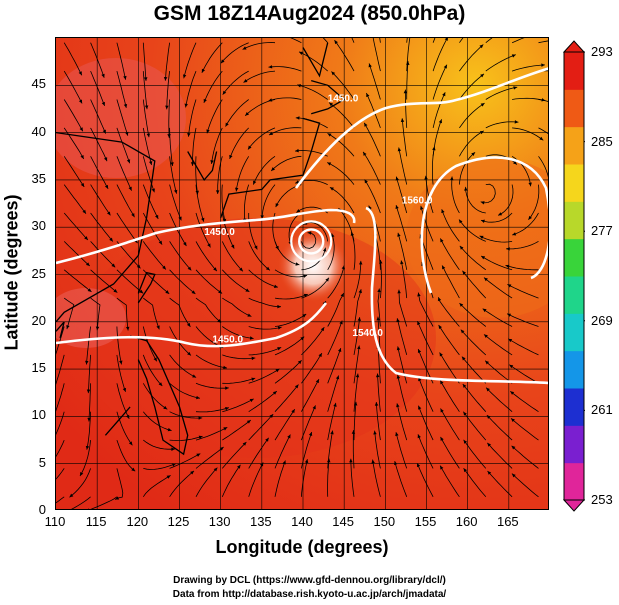 This screenshot has height=605, width=619. I want to click on x-tick-label: 110, so click(55, 521).